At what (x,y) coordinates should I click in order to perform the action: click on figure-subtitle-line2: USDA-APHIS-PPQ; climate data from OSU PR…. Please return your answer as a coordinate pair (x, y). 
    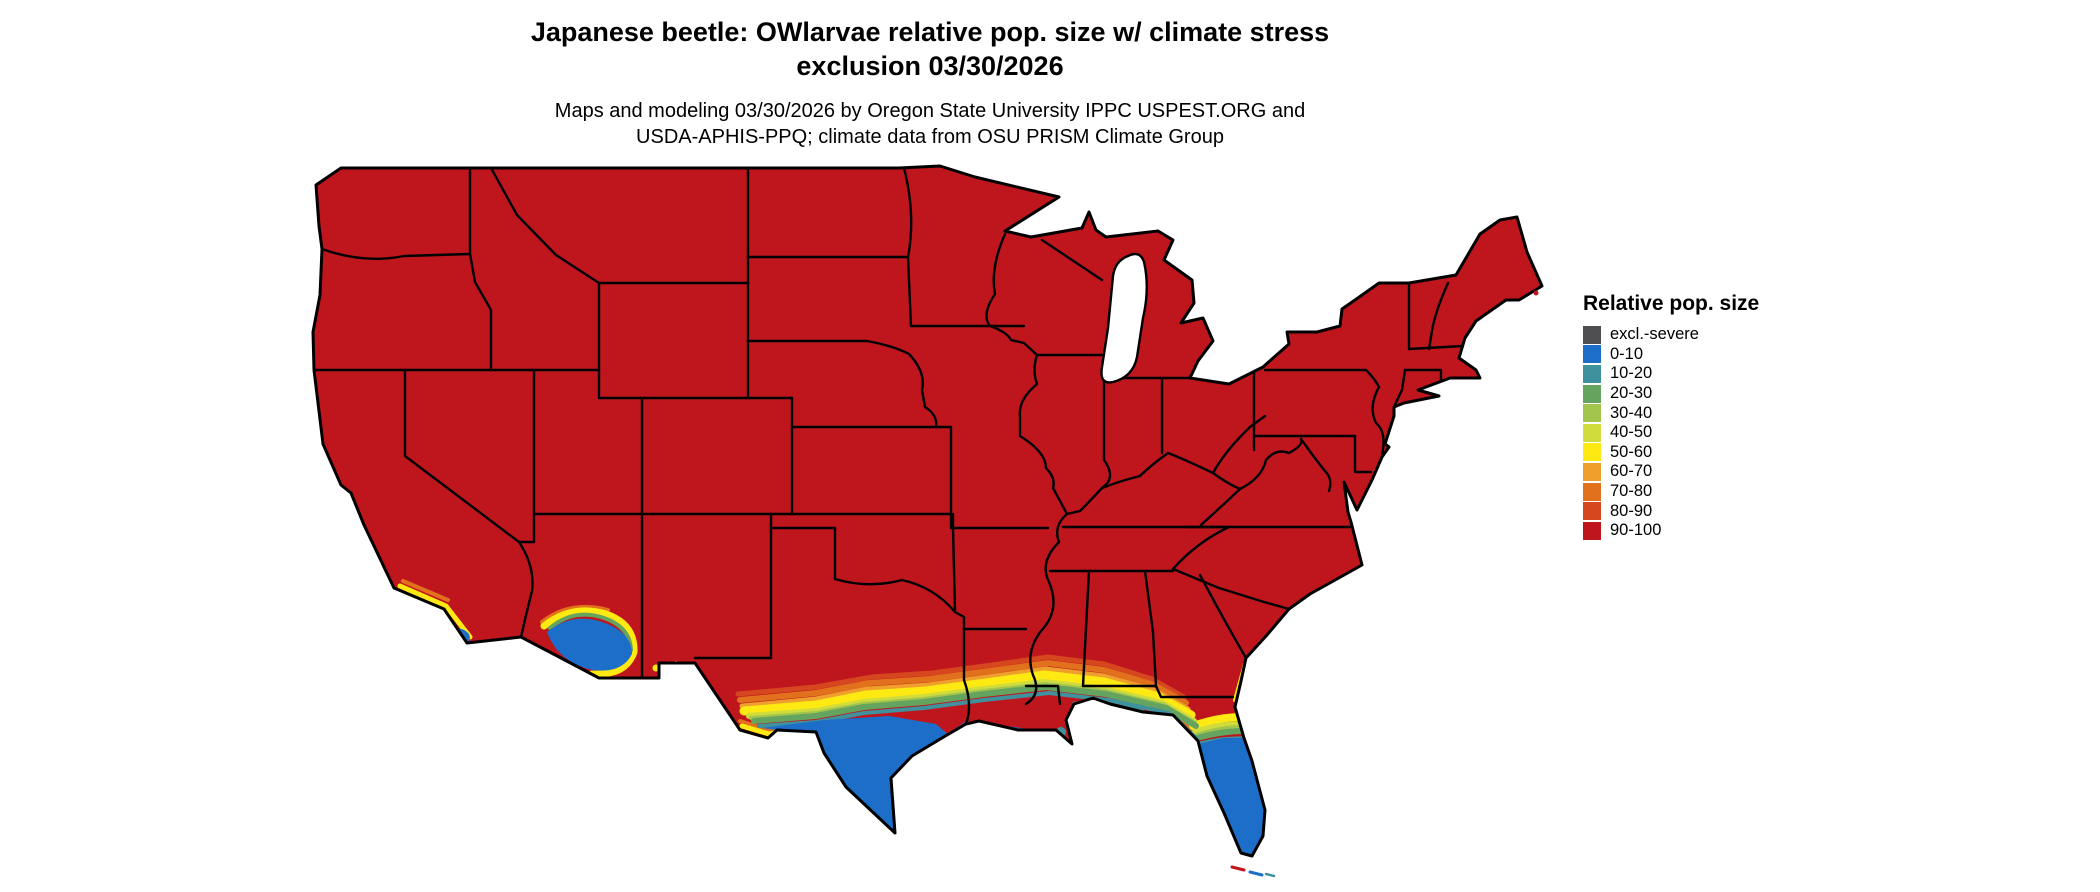
    Looking at the image, I should click on (930, 136).